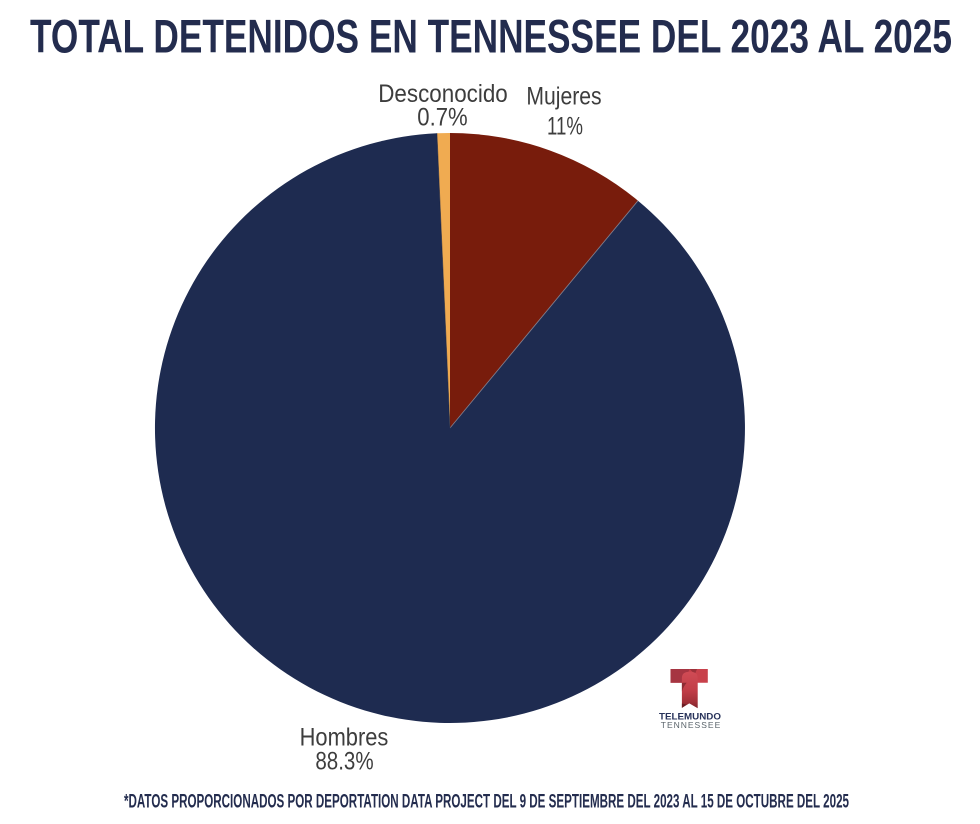  Describe the element at coordinates (565, 126) in the screenshot. I see `svg-text: 11%` at that location.